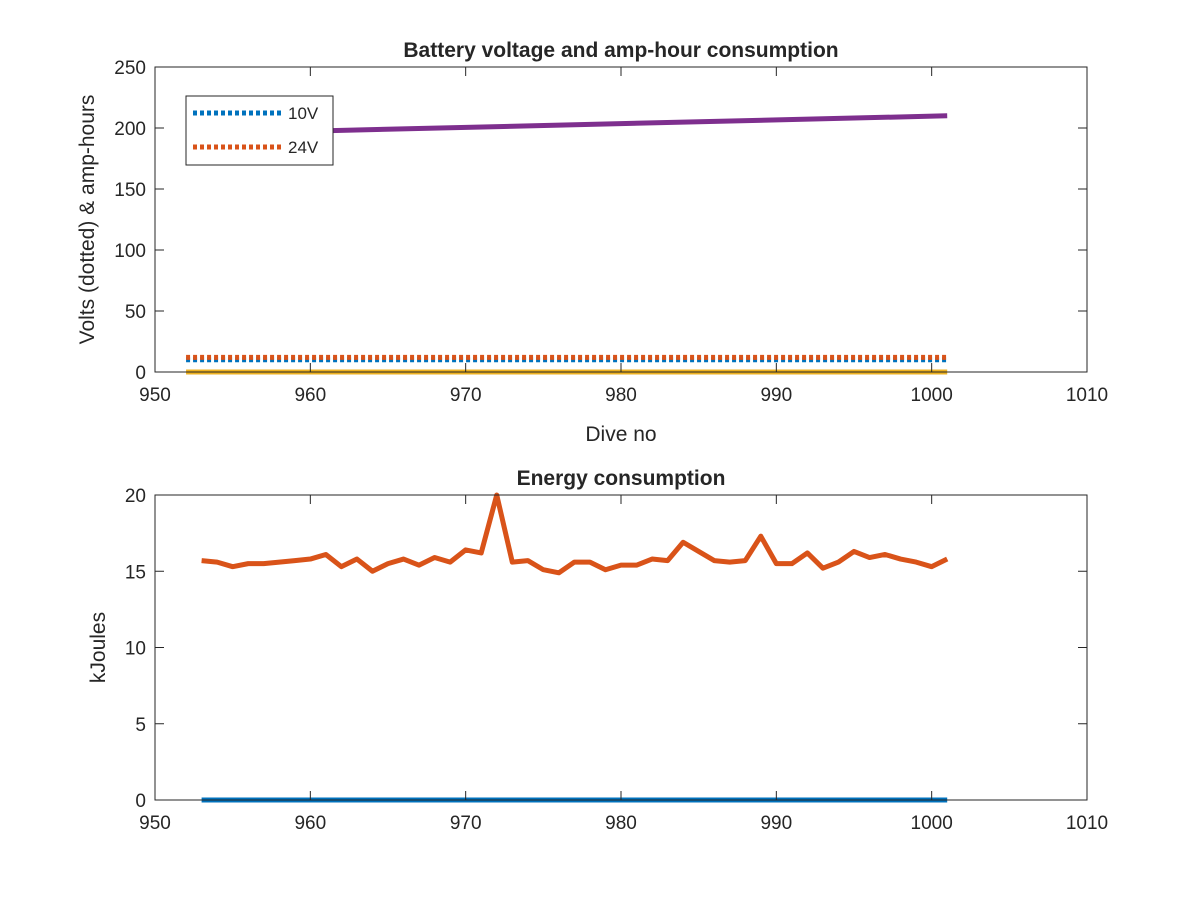  Describe the element at coordinates (130, 129) in the screenshot. I see `y-tick-label: 200` at that location.